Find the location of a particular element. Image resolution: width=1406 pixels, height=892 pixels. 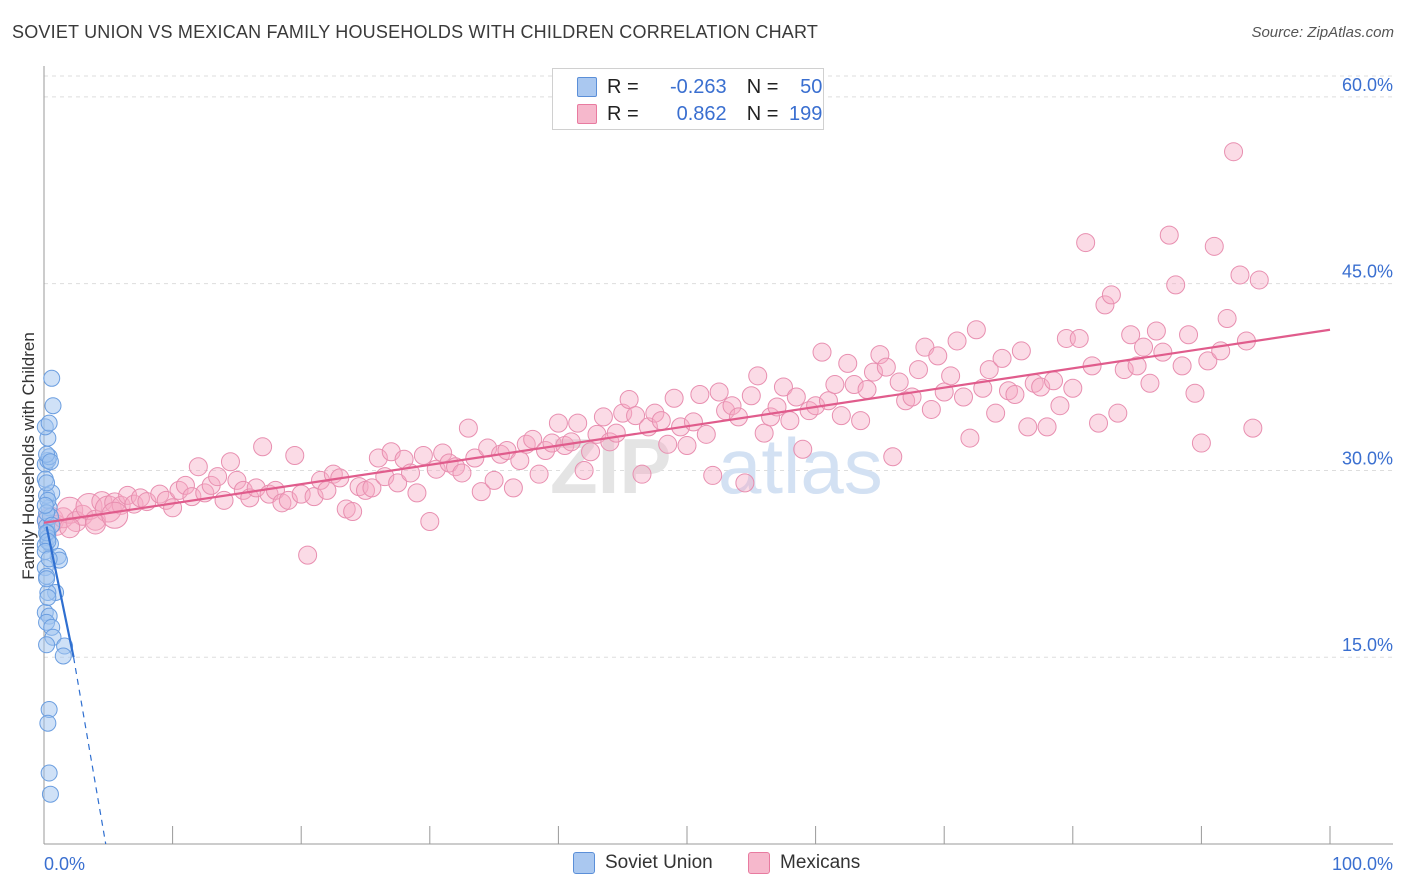

soviet-union-r-value: -0.263 is located at coordinates (698, 86).